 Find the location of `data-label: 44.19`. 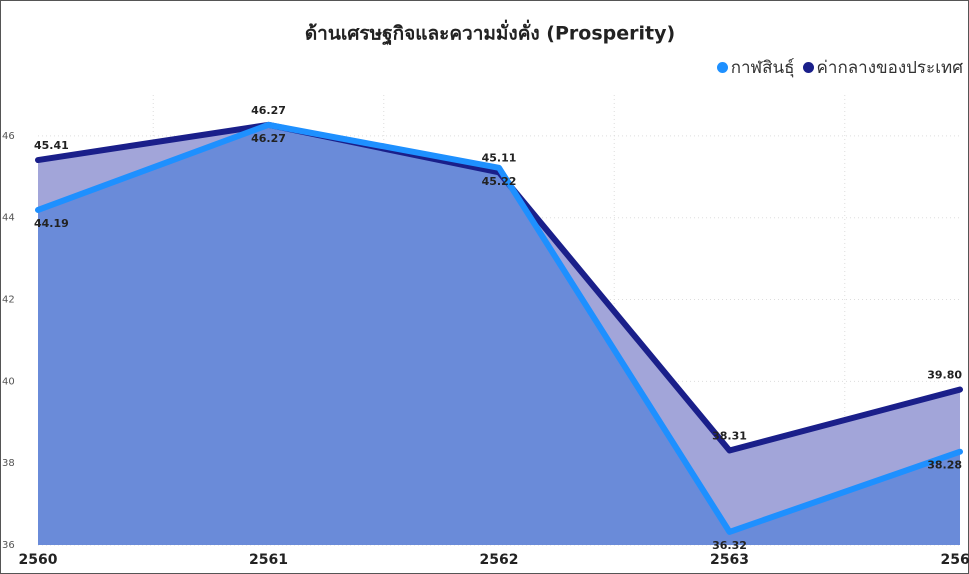

data-label: 44.19 is located at coordinates (51, 223).